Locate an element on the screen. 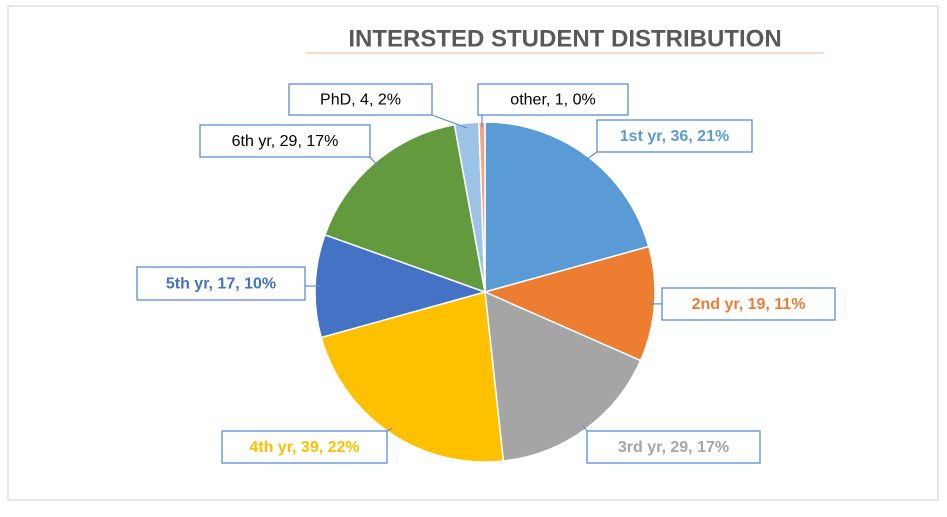 This screenshot has width=947, height=517. data-label: 6th yr, 29, 17% is located at coordinates (285, 141).